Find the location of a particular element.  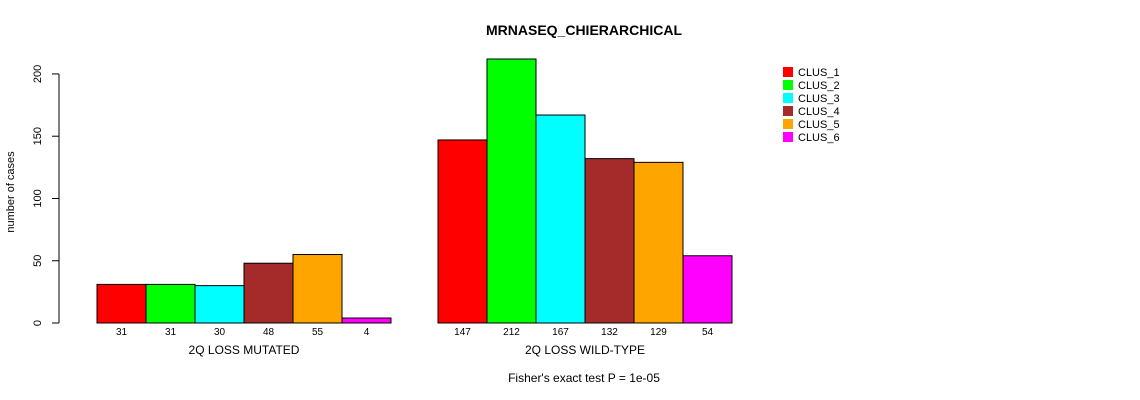

bar-count-label: 147 is located at coordinates (462, 332).